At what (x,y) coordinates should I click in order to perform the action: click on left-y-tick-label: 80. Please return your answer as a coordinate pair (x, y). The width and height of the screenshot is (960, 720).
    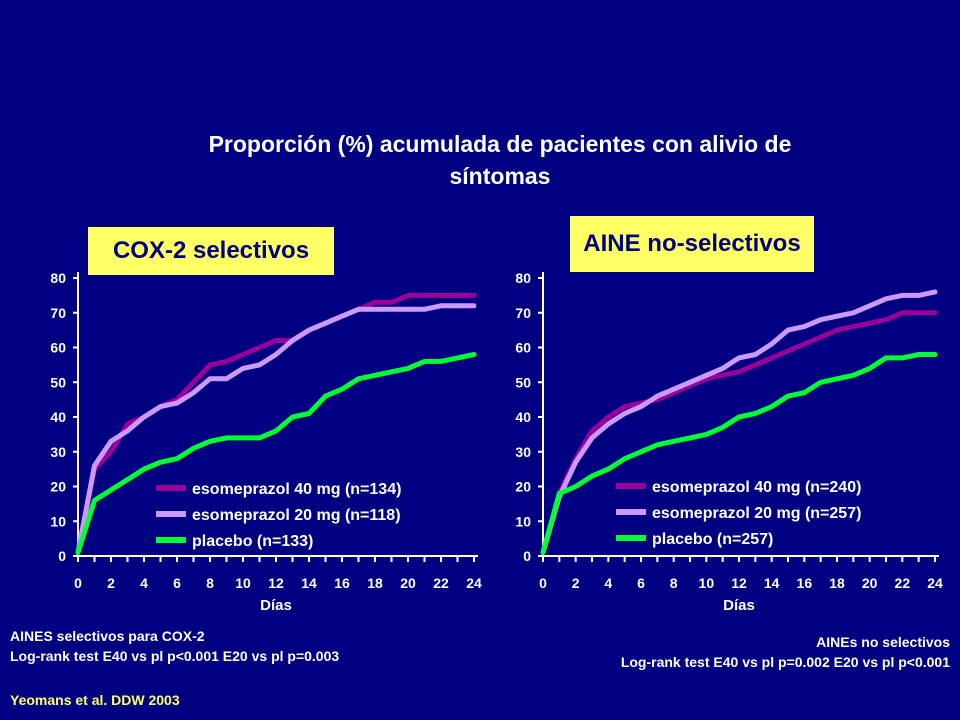
    Looking at the image, I should click on (58, 278).